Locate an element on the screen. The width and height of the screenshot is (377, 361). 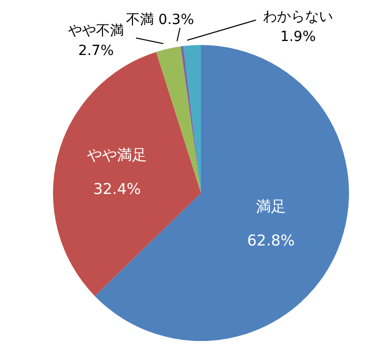
data-label: 62.8% is located at coordinates (271, 241).